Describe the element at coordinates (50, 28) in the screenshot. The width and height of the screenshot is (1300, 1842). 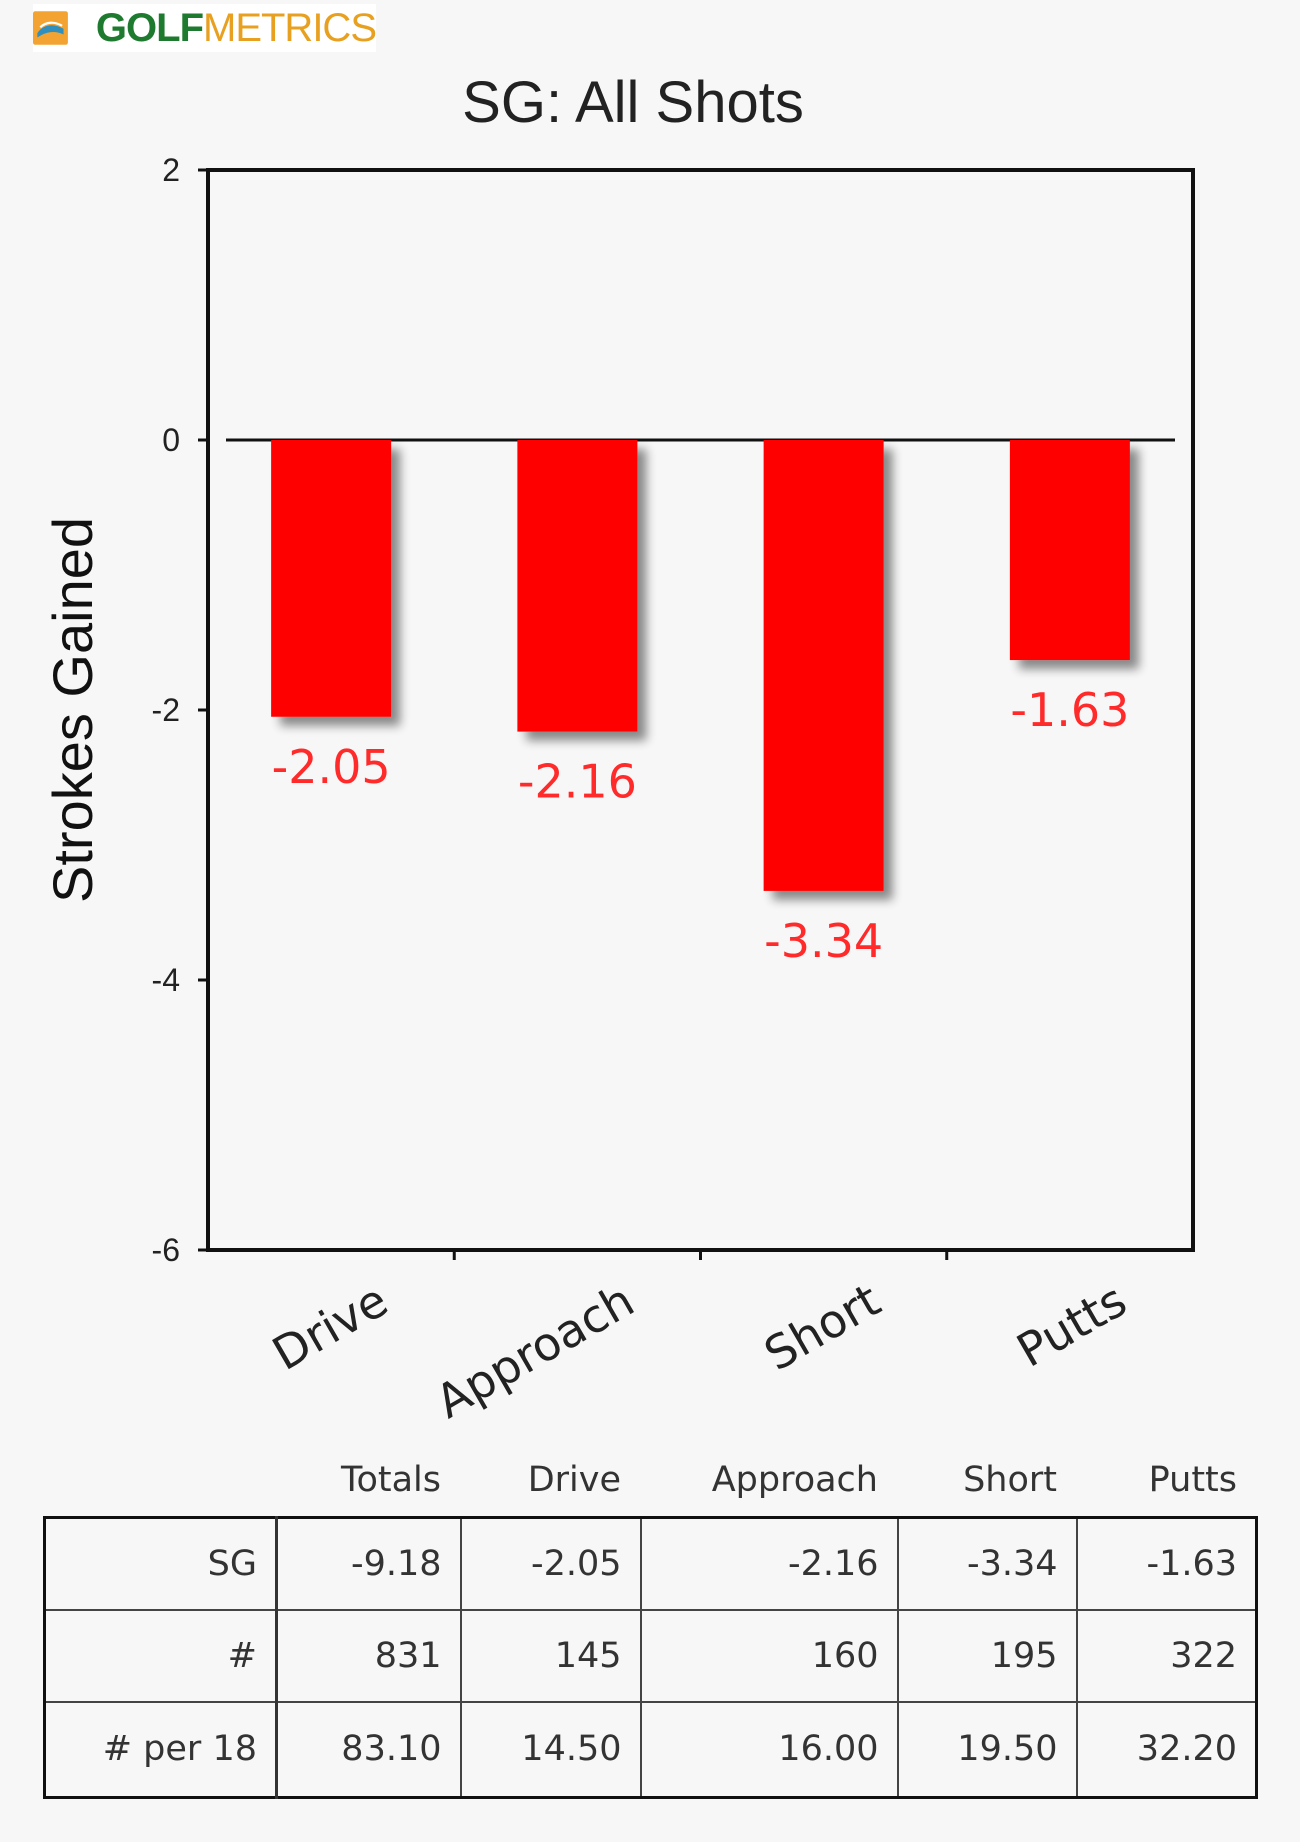
I see `golfmetrics-logo-icon` at that location.